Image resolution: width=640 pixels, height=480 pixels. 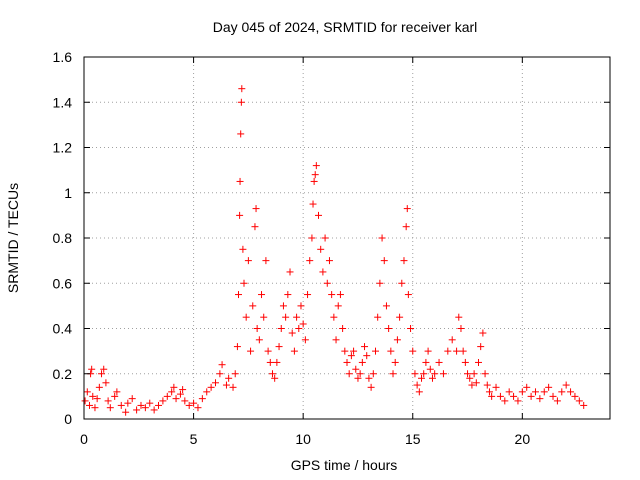 What do you see at coordinates (13, 238) in the screenshot?
I see `y-axis-label: SRMTID / TECUs` at bounding box center [13, 238].